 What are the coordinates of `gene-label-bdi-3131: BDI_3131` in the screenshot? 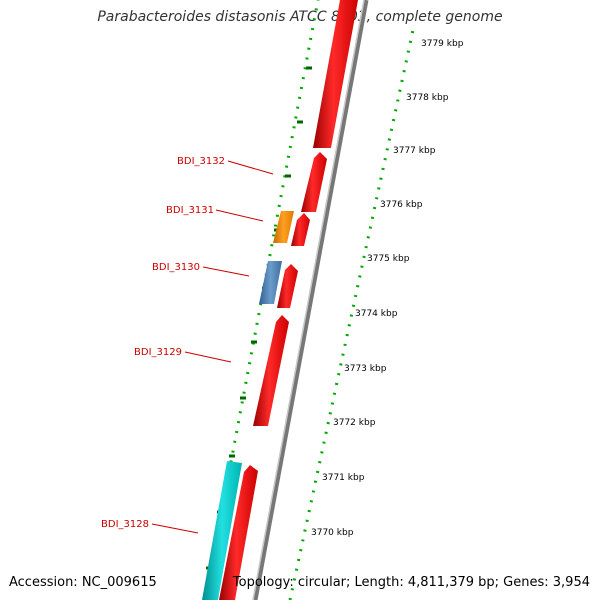 It's located at (190, 210).